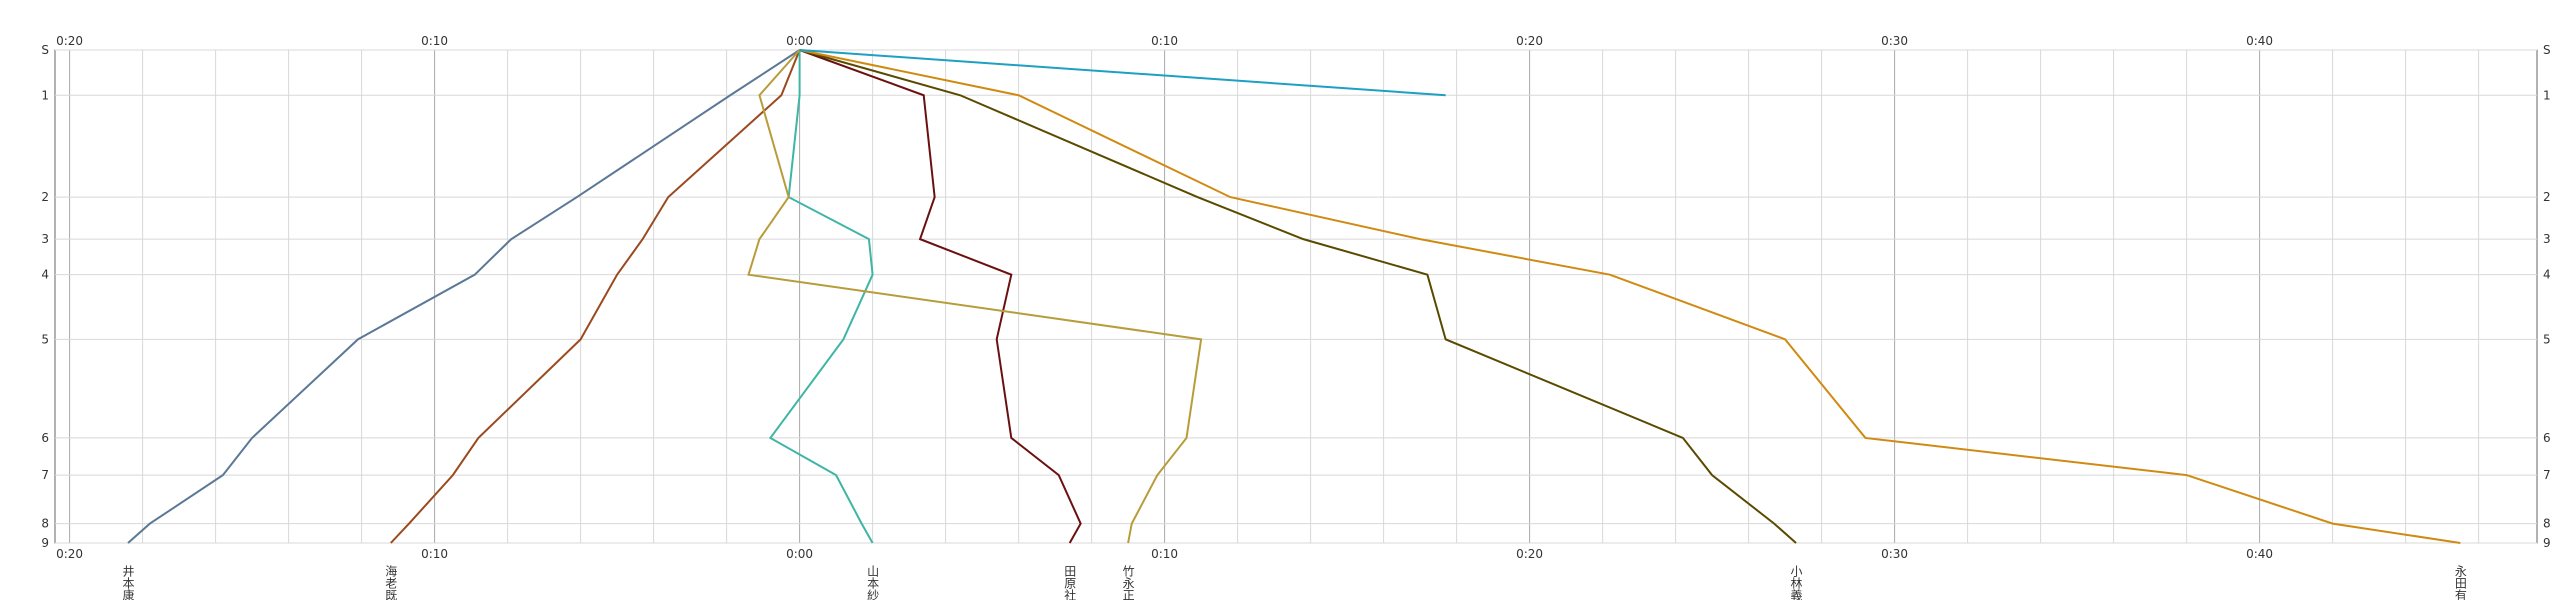  Describe the element at coordinates (45, 275) in the screenshot. I see `y-tick-label-left: 4` at that location.